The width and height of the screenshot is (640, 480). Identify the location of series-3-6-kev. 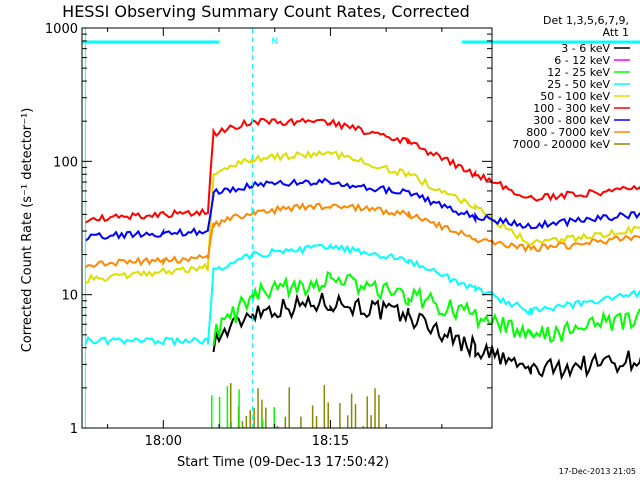
(426, 336).